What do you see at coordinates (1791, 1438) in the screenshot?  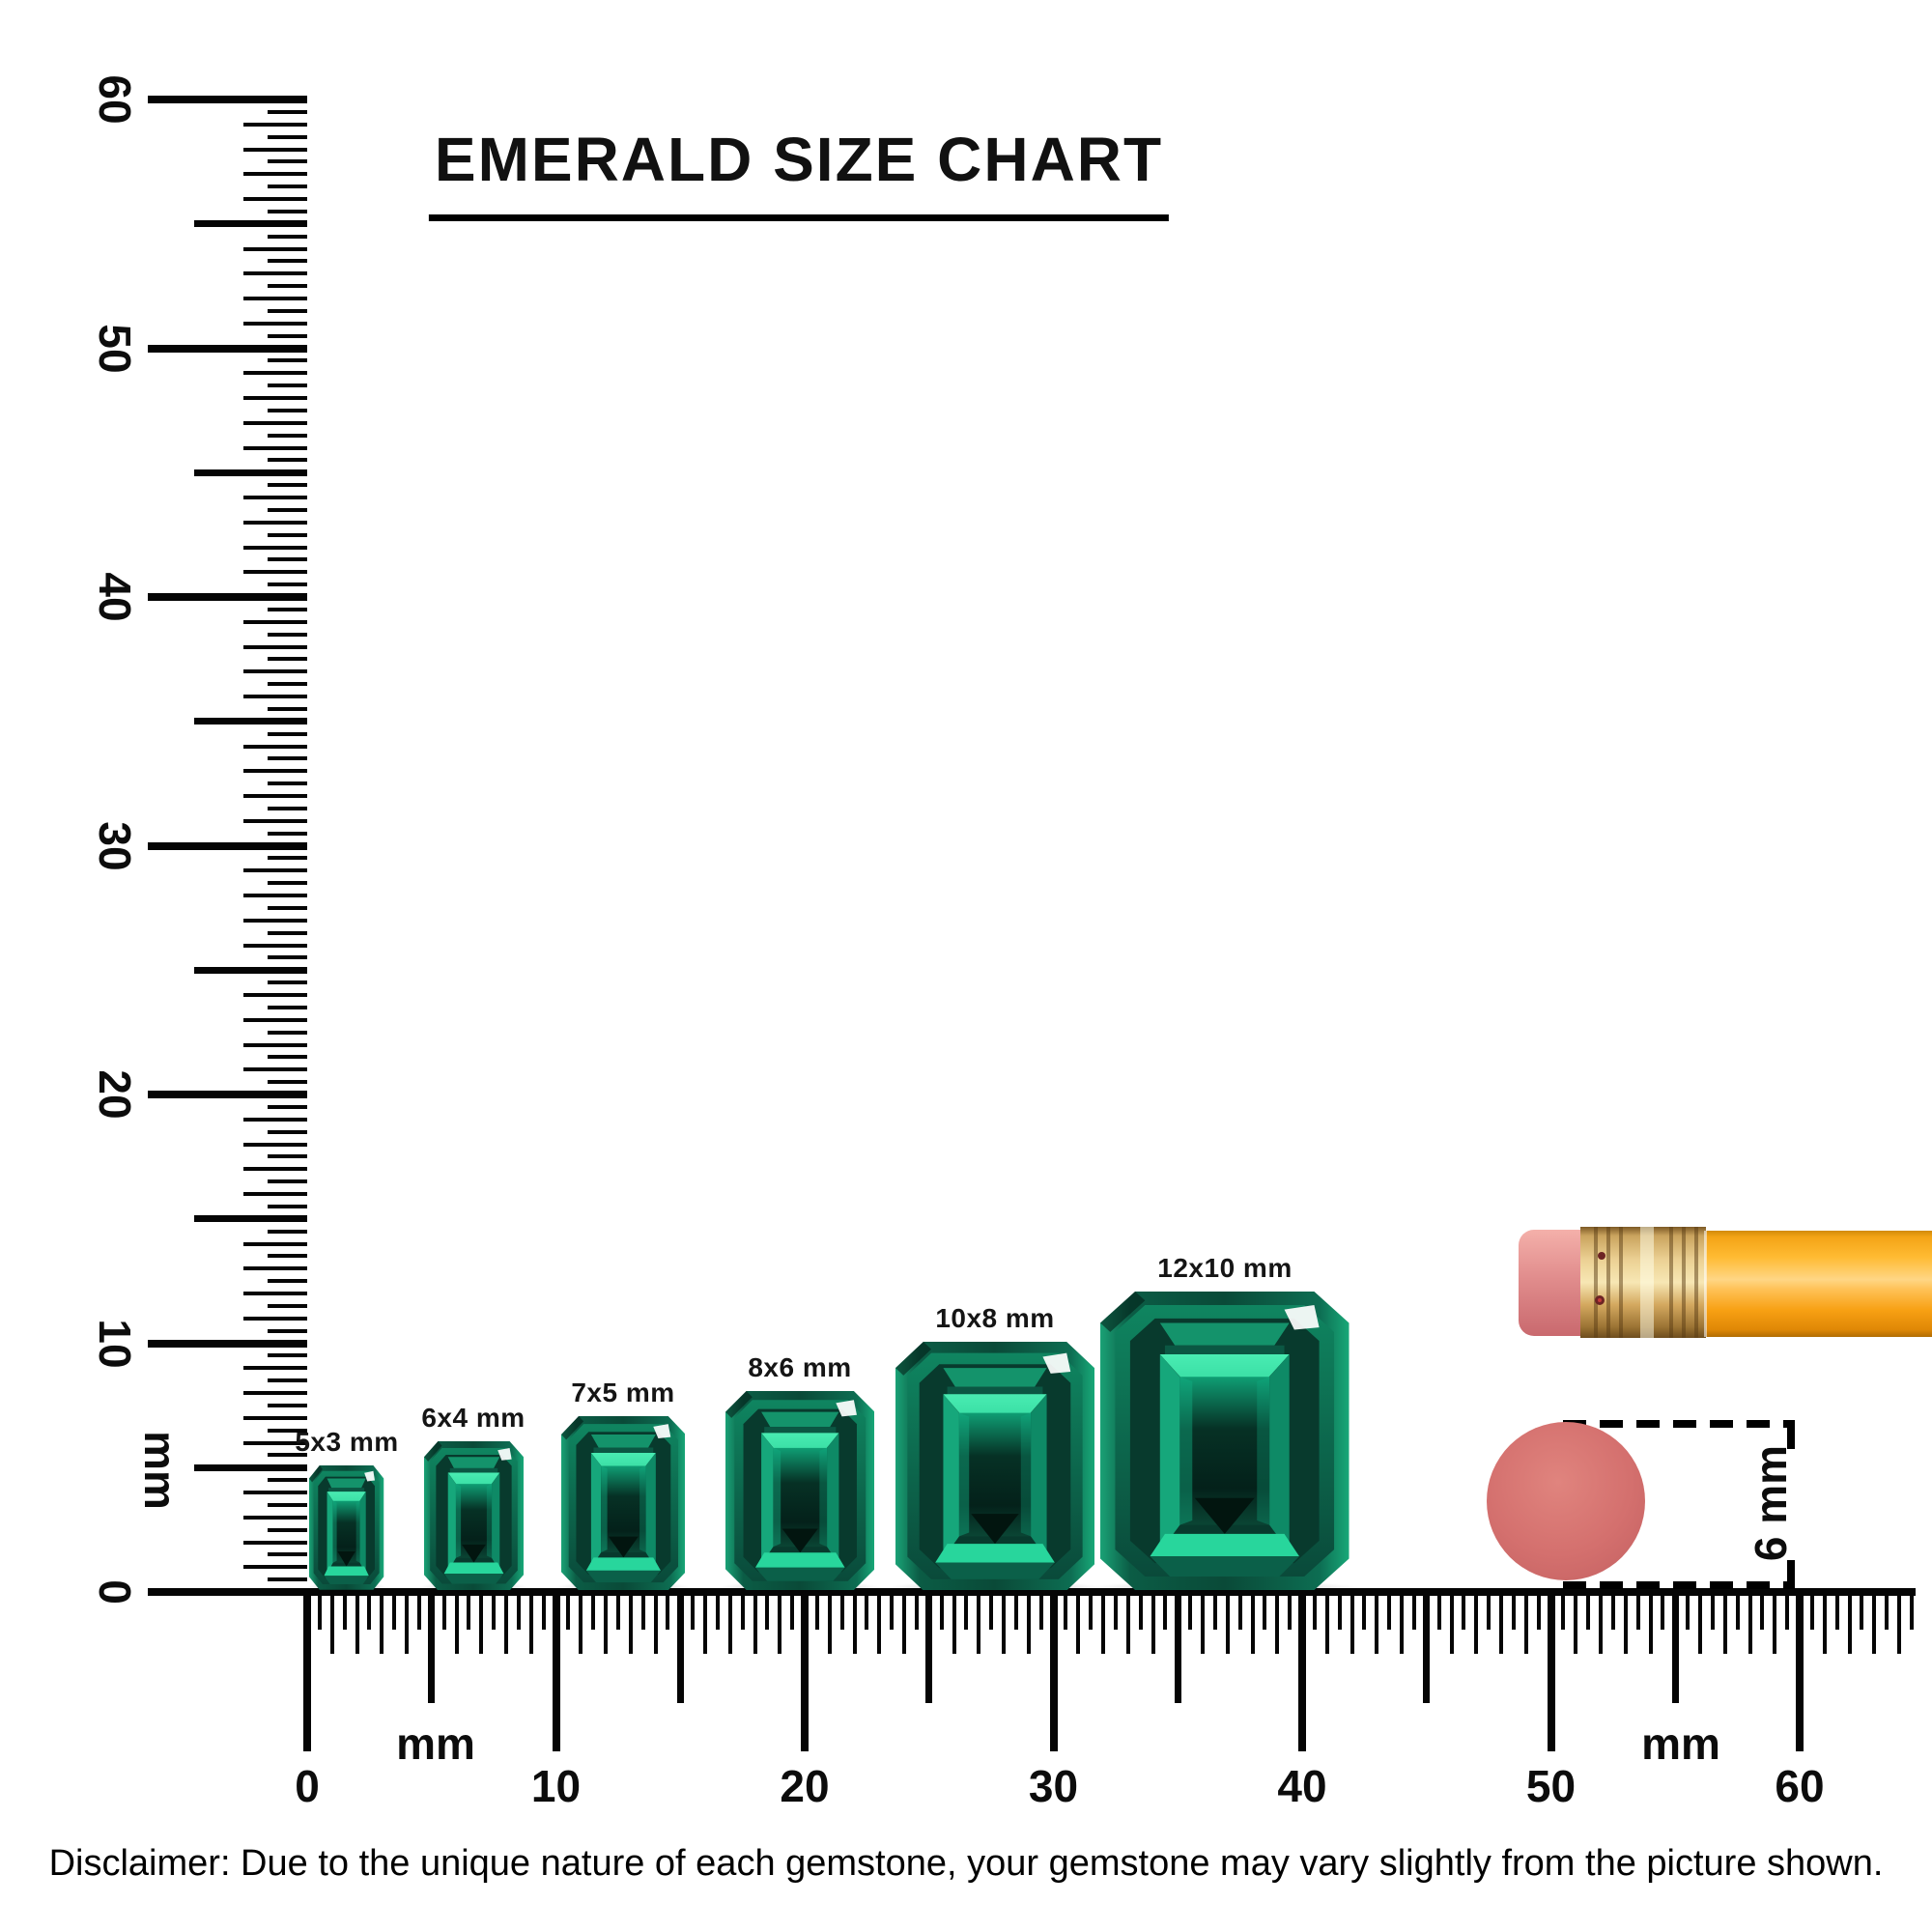 I see `measure-stub-top` at bounding box center [1791, 1438].